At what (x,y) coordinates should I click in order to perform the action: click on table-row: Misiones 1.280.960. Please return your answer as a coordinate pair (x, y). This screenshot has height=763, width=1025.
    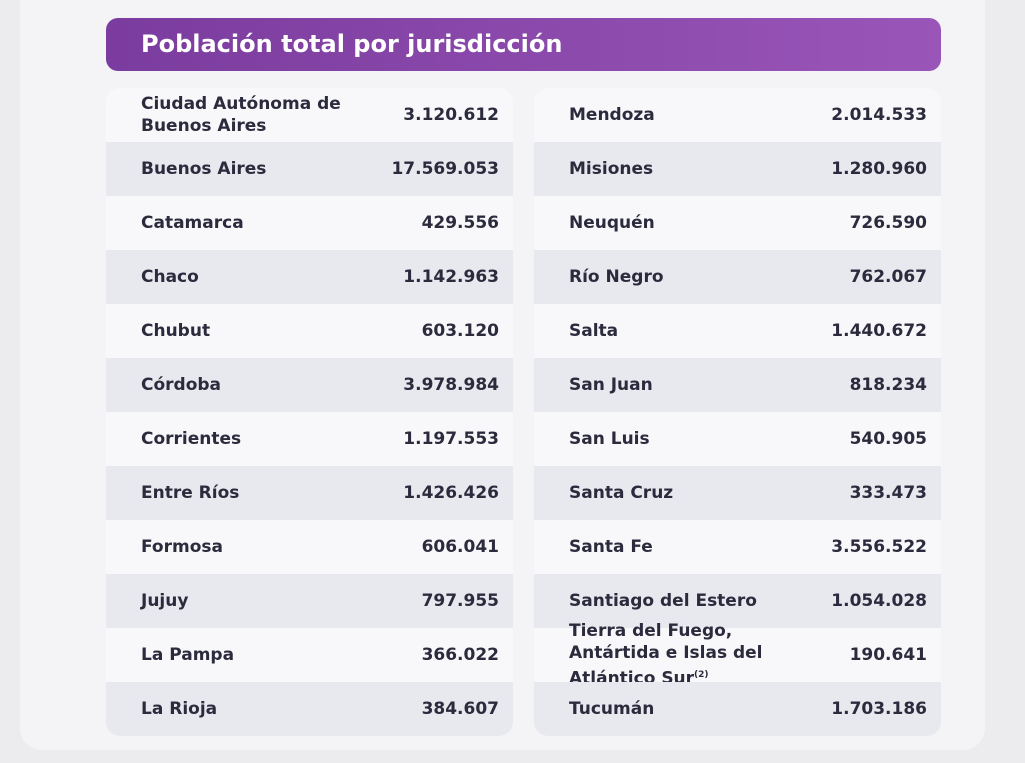
    Looking at the image, I should click on (737, 169).